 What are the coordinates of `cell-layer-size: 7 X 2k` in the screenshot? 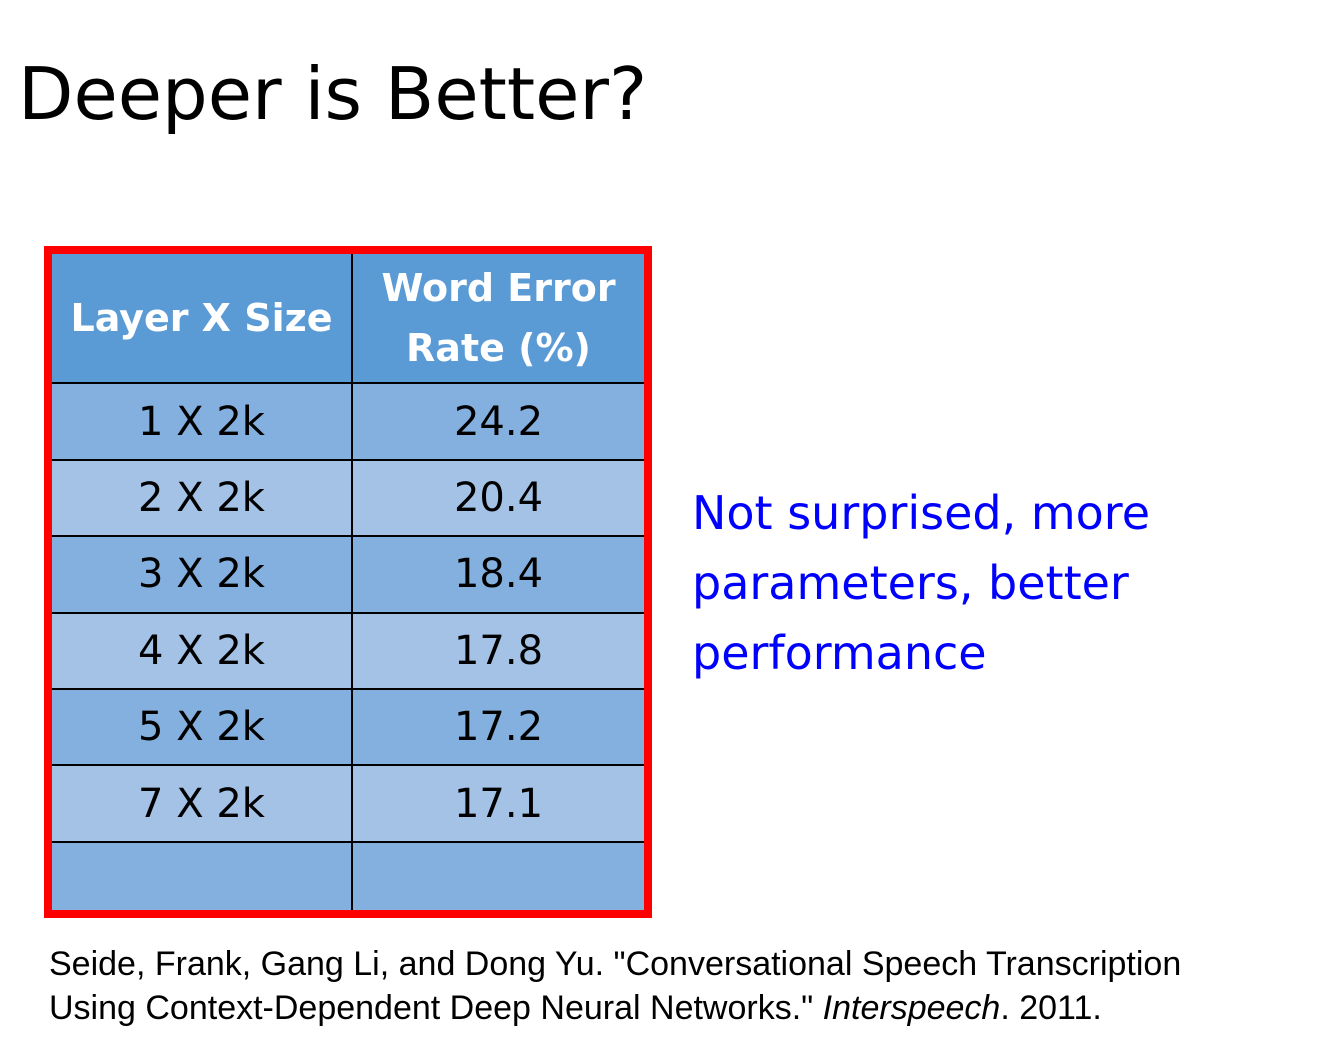 It's located at (202, 803).